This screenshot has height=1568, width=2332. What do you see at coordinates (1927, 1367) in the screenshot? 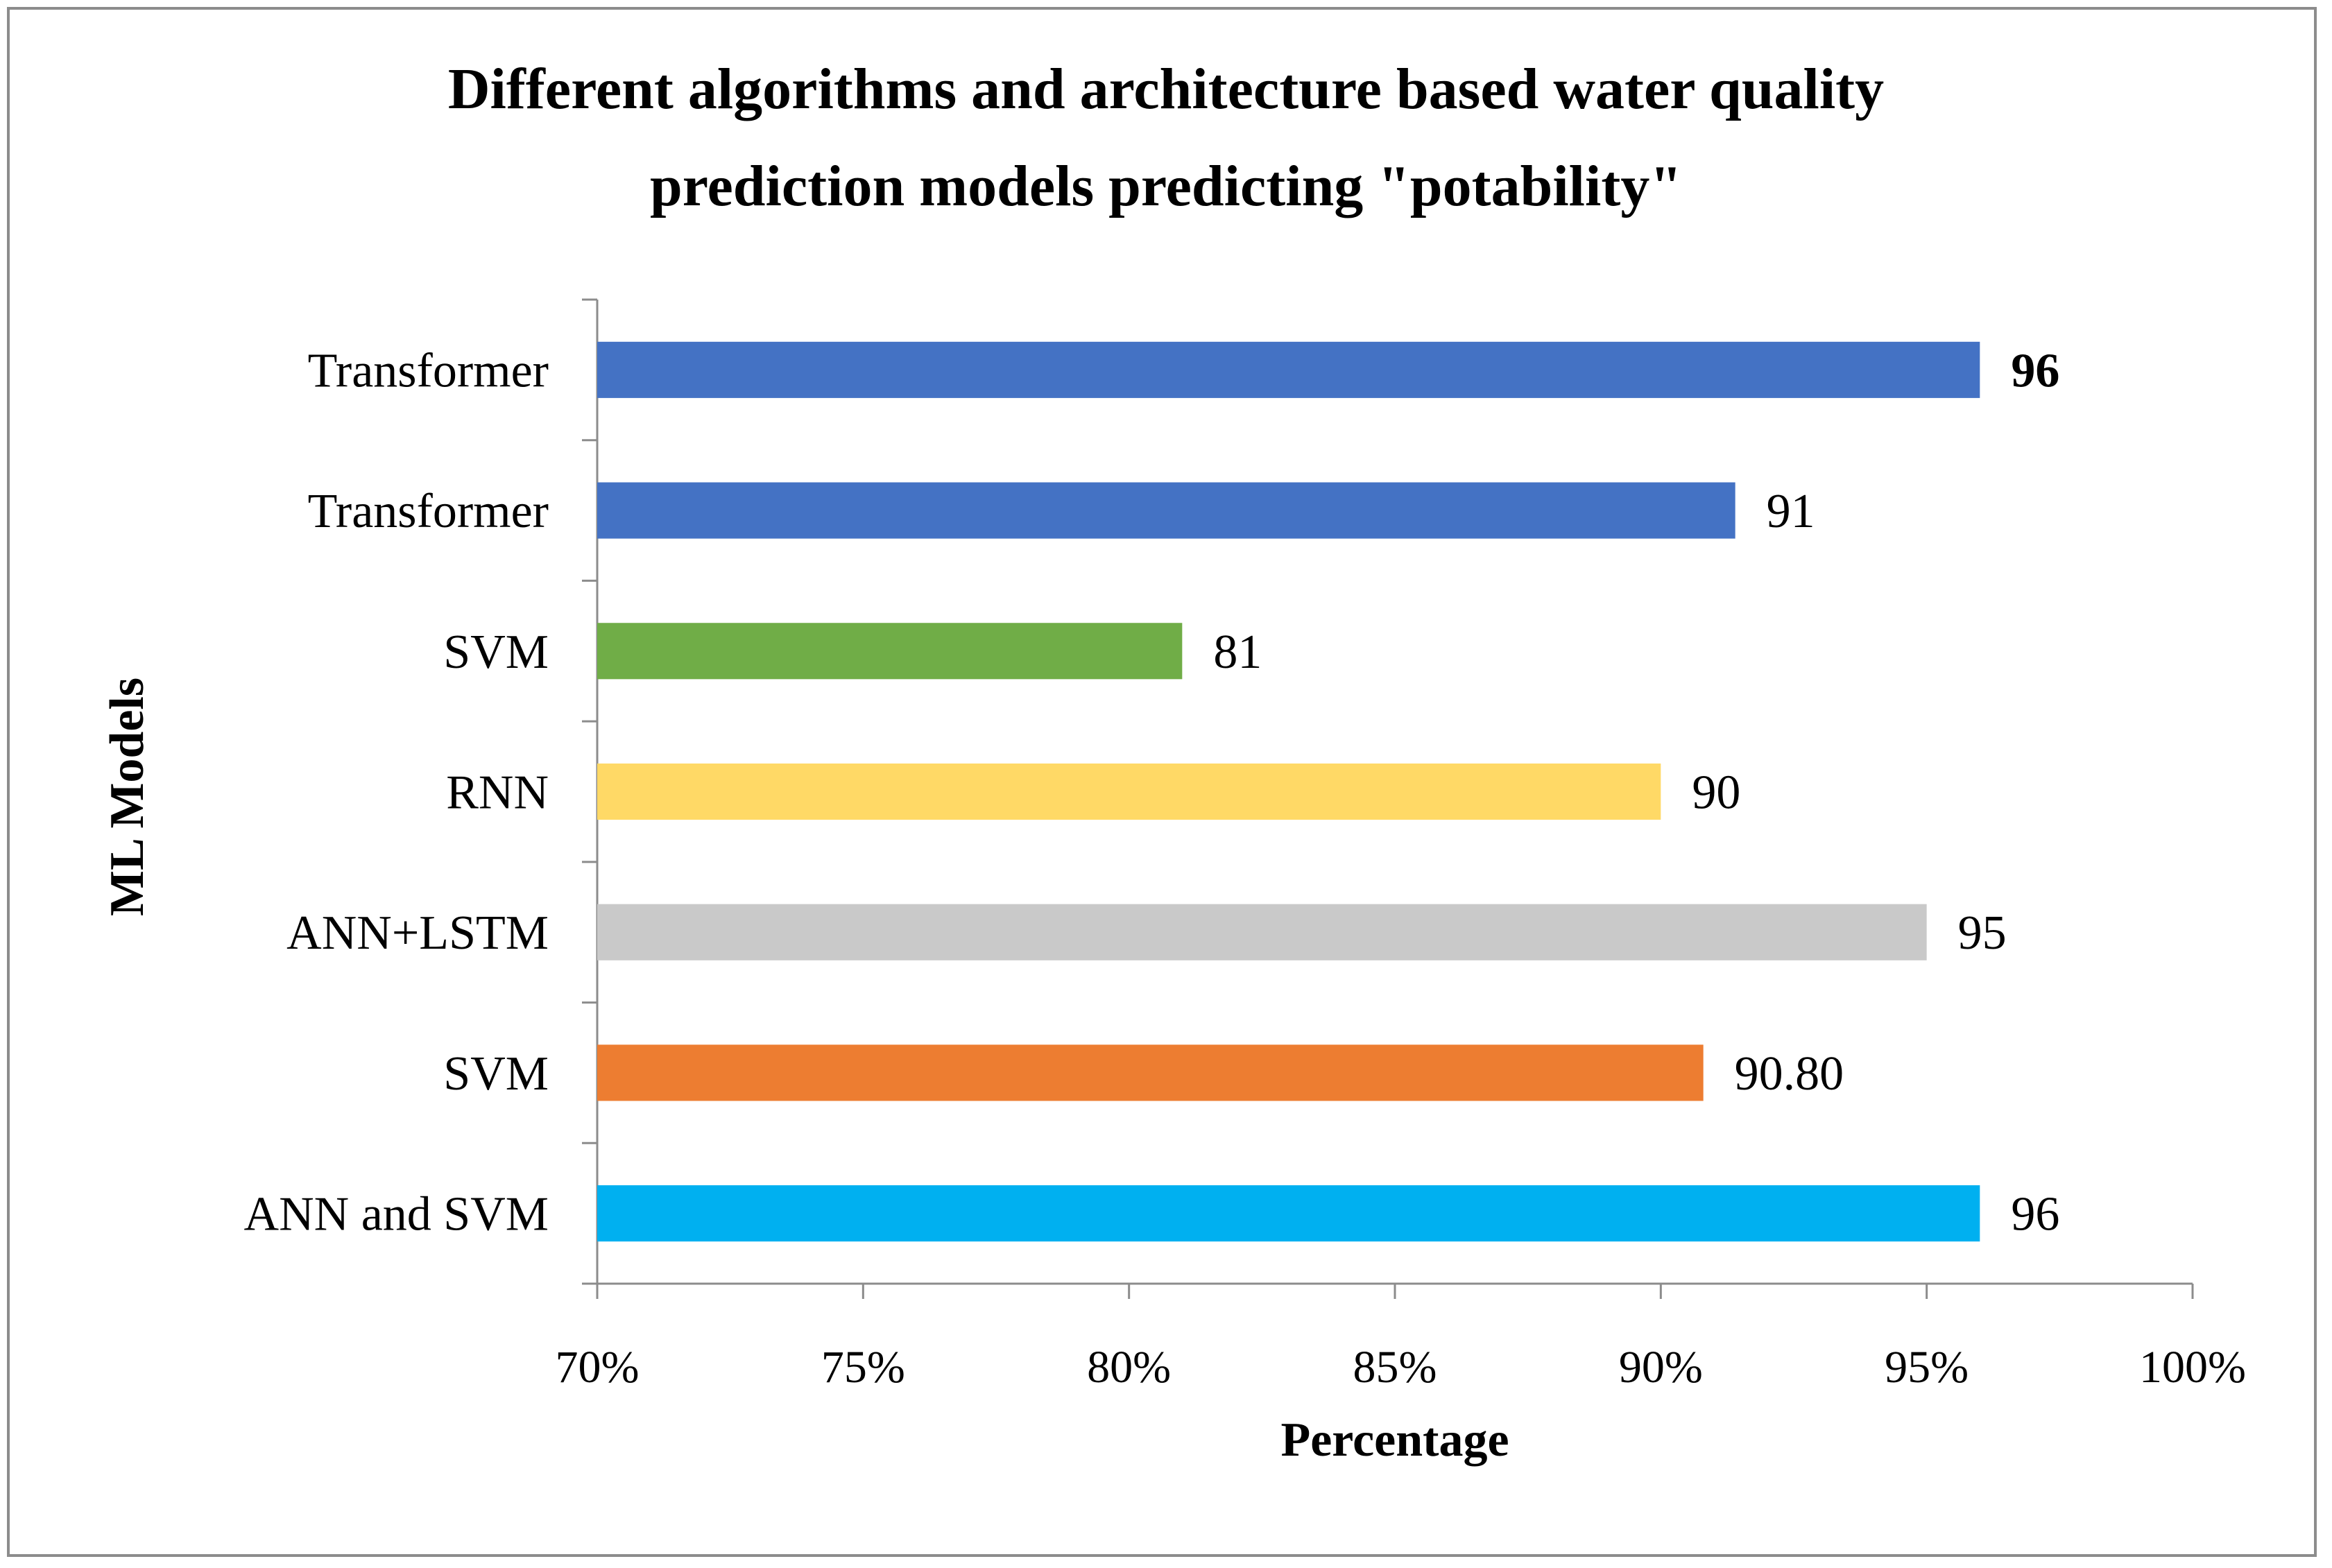
I see `x-tick-label: 95%` at bounding box center [1927, 1367].